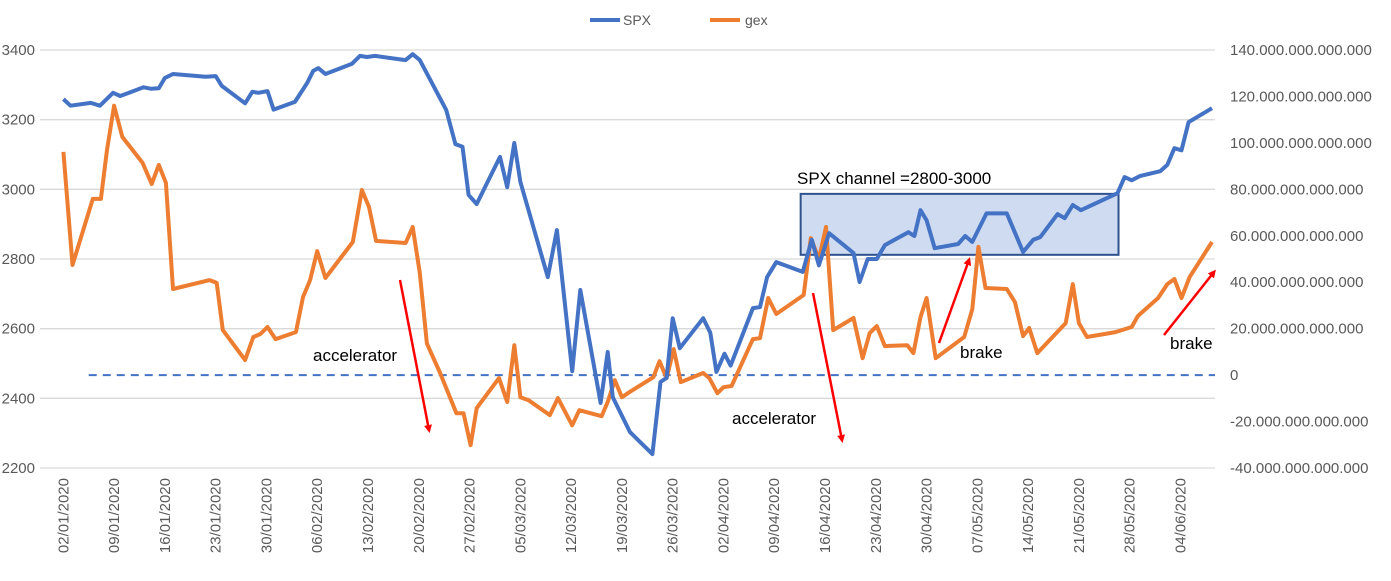  Describe the element at coordinates (1234, 375) in the screenshot. I see `right-tick-label: 0` at that location.